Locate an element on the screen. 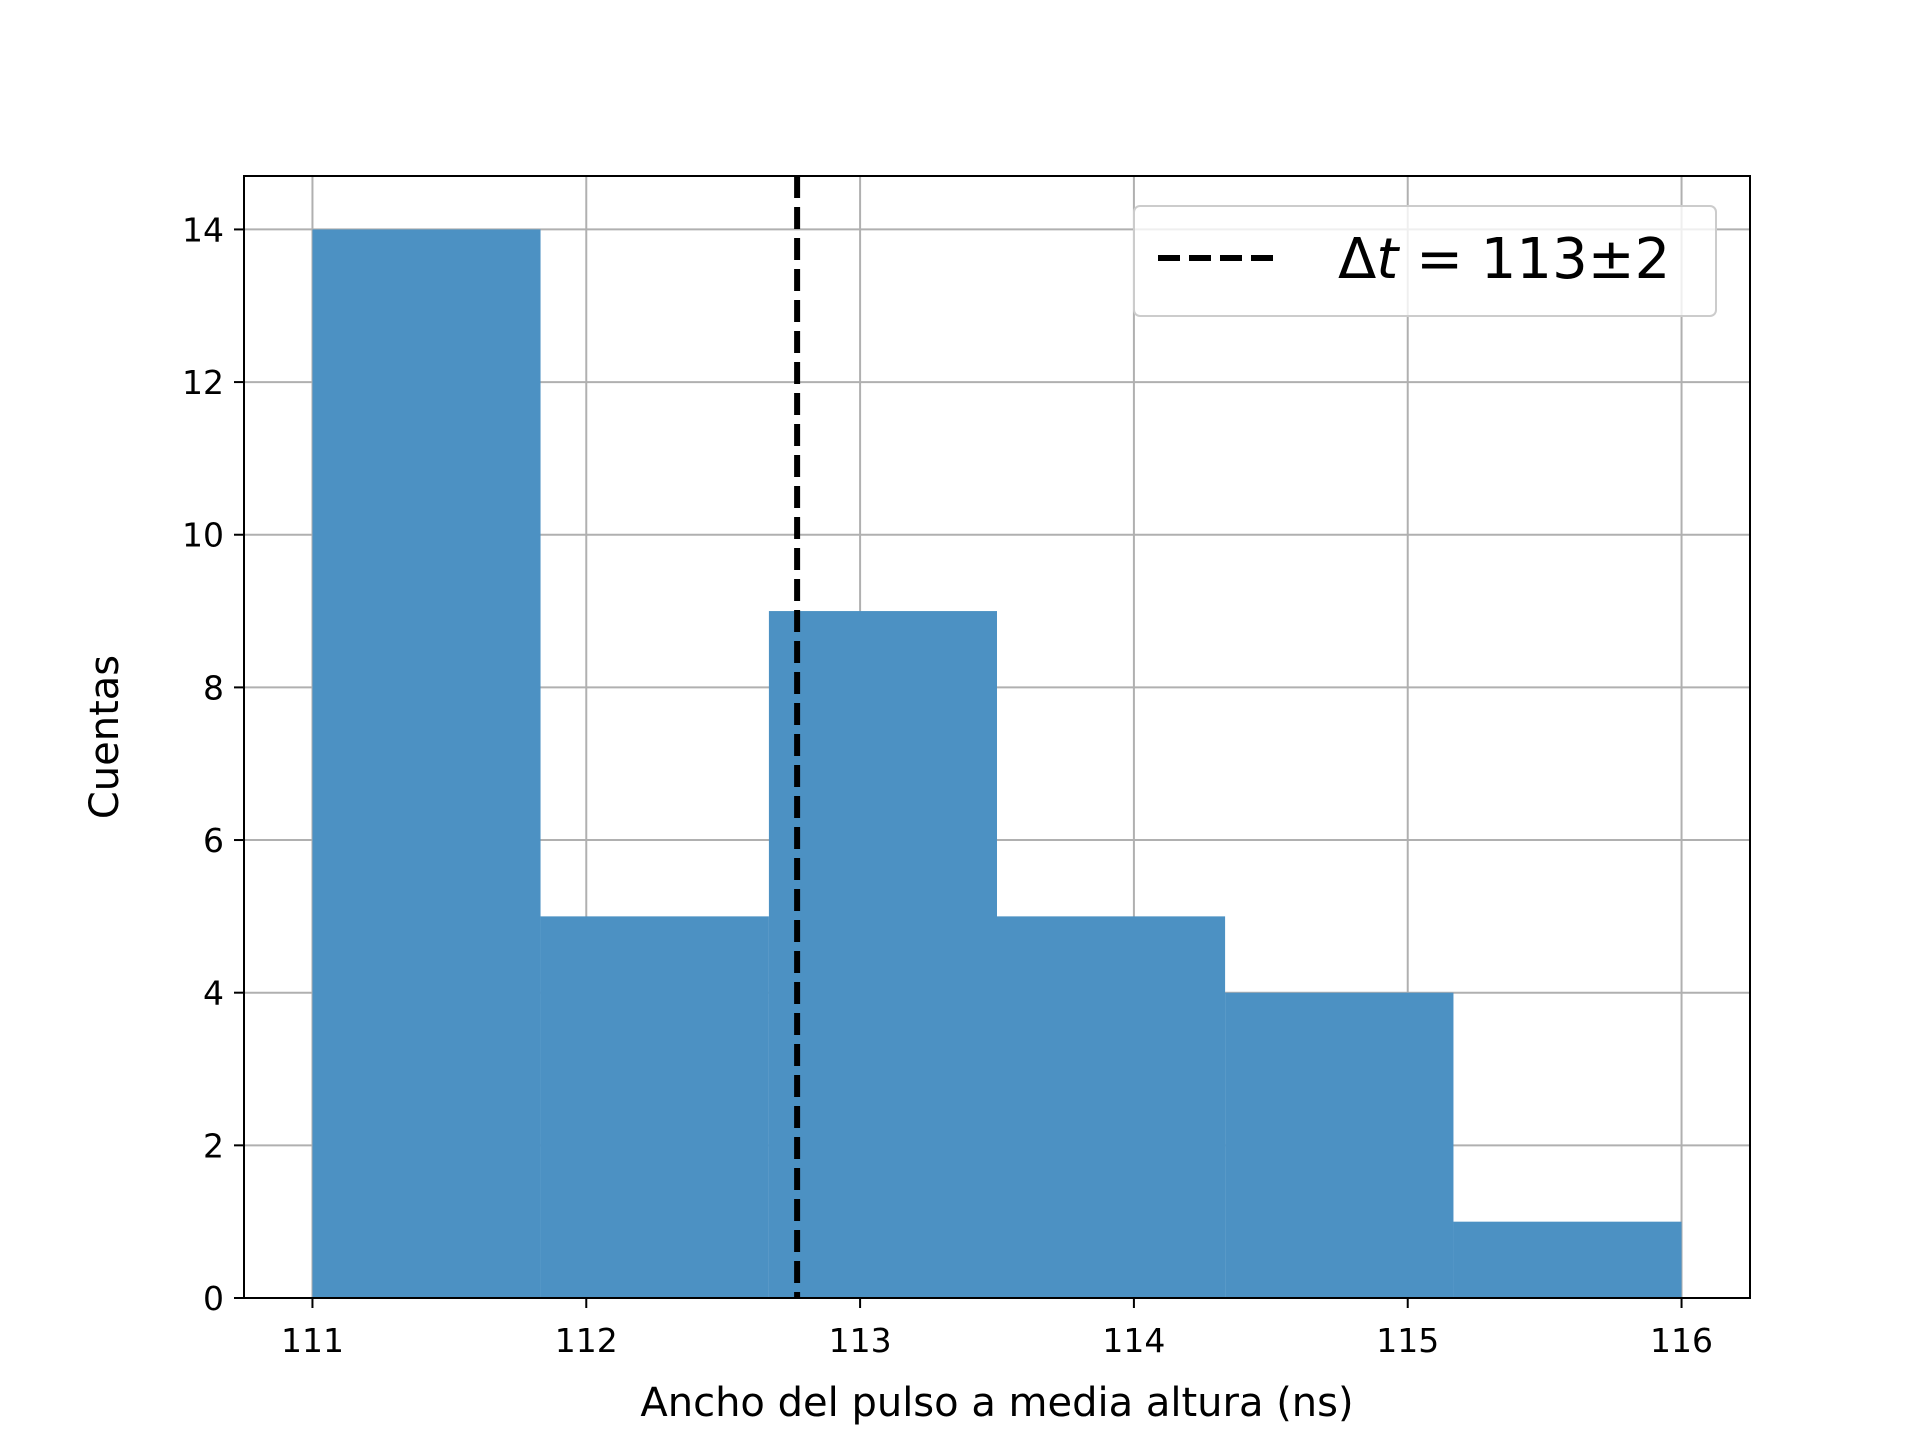 Image resolution: width=1920 pixels, height=1440 pixels. y-tick-label: 0 is located at coordinates (213, 1298).